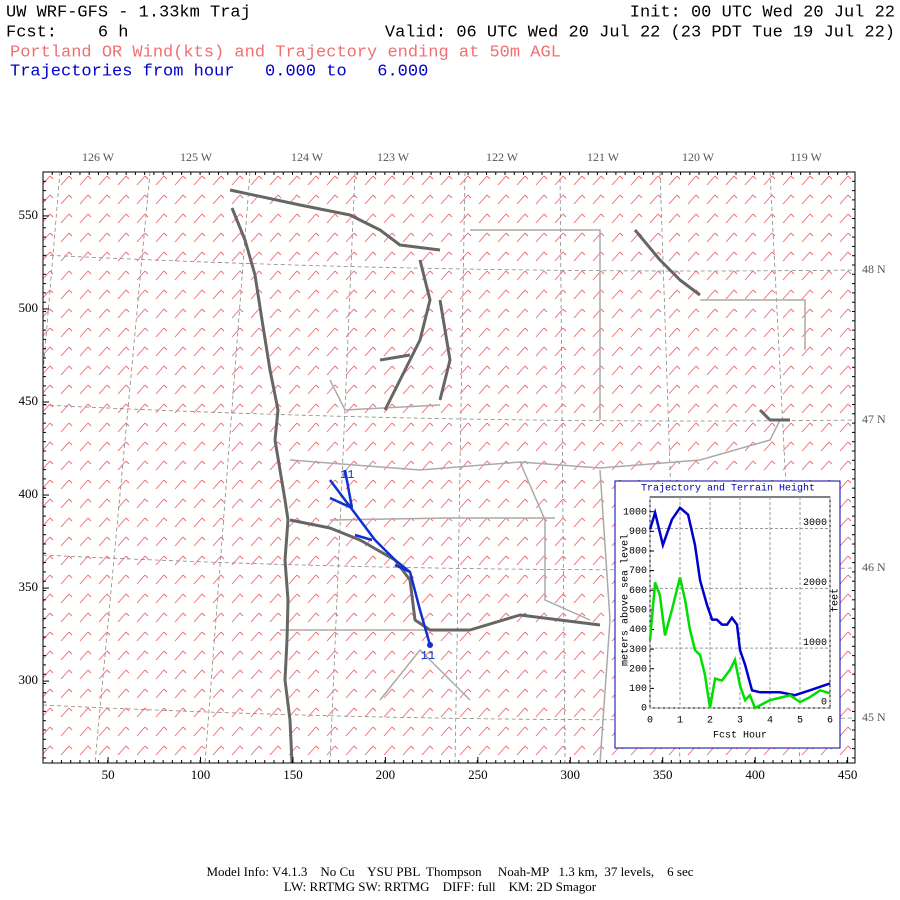  Describe the element at coordinates (800, 721) in the screenshot. I see `inset-x-tick-label: 5` at that location.